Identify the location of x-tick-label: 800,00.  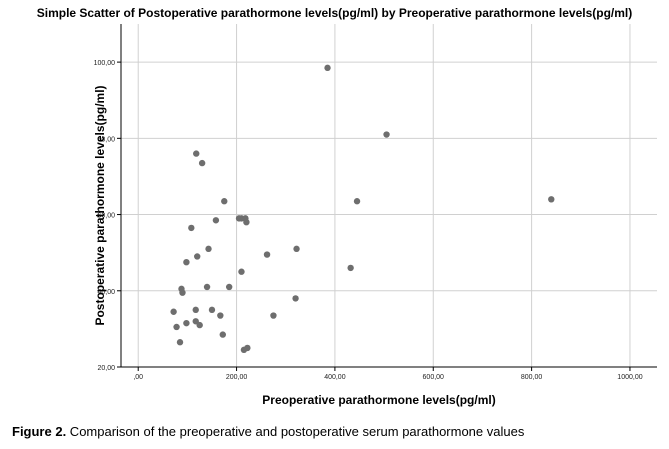
(532, 377).